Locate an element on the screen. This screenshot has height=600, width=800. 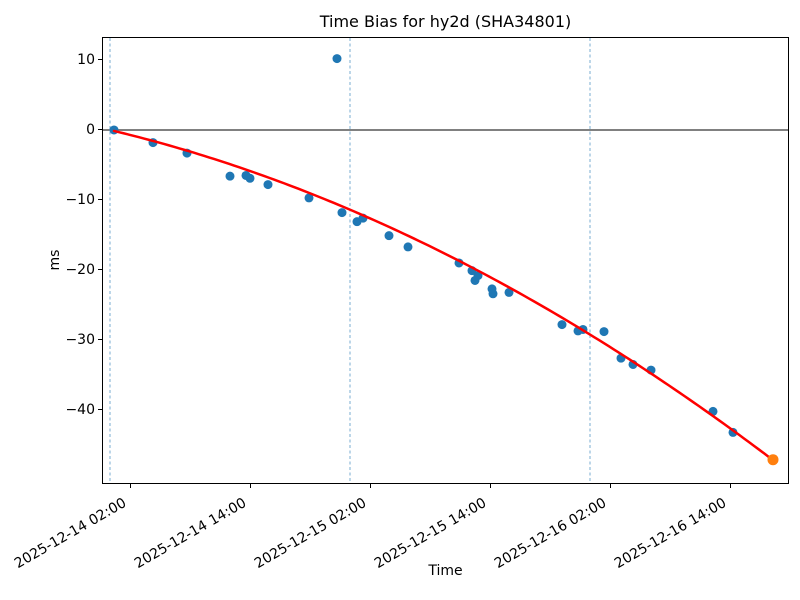
x-tick-label-text: 2025-12-16 02:00 is located at coordinates (550, 533).